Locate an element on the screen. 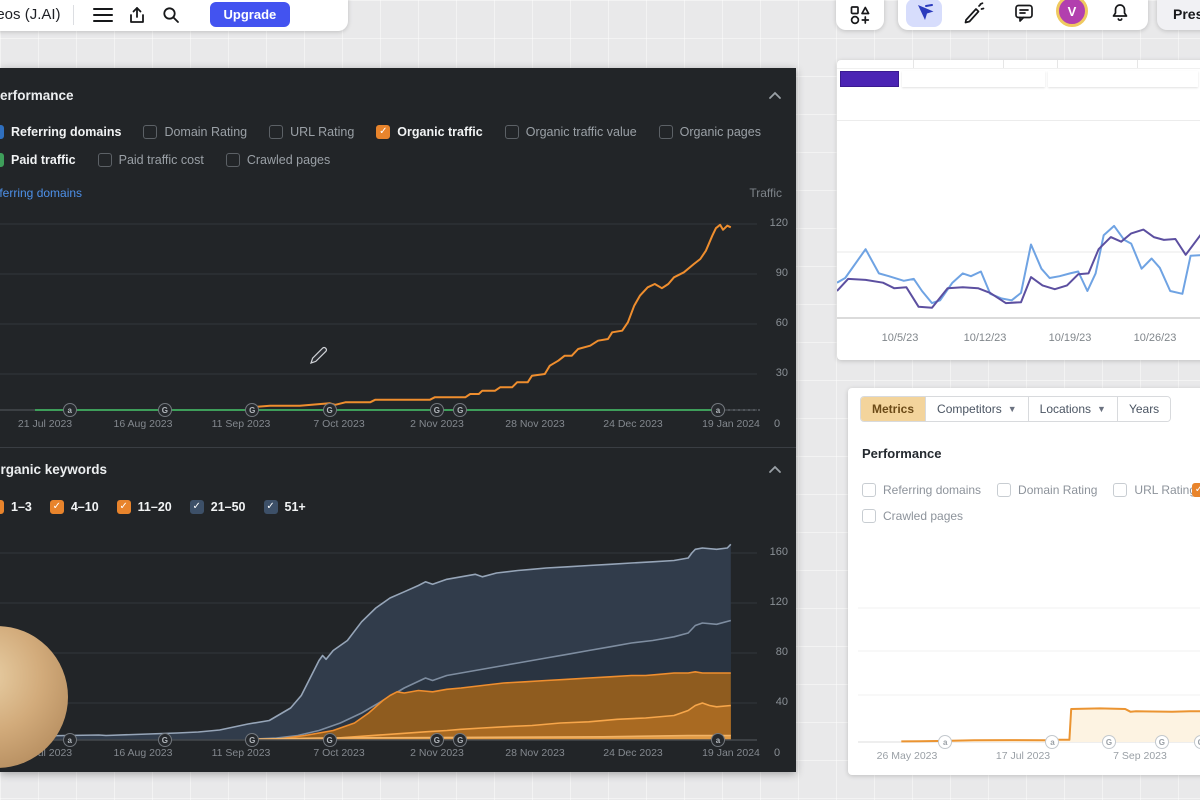  metrics-mini-chart is located at coordinates (1029, 675).